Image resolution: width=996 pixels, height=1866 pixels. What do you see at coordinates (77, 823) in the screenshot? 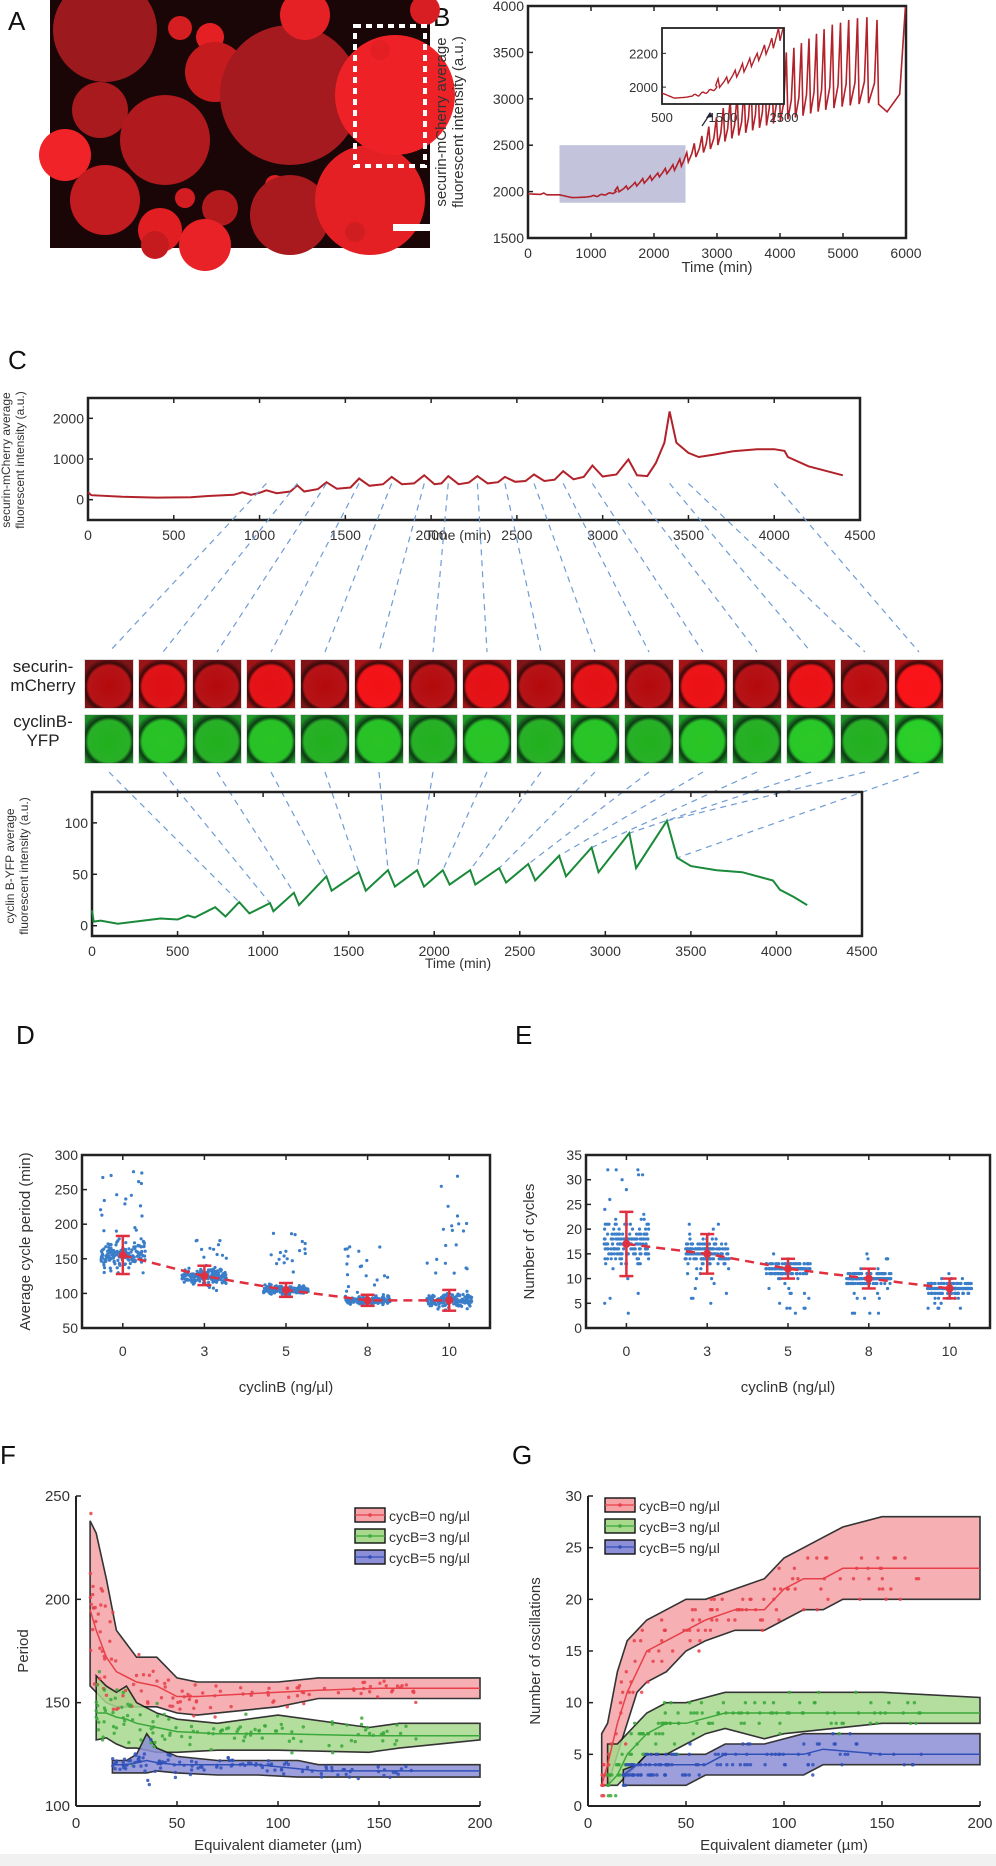
I see `y-tick-label: 100` at bounding box center [77, 823].